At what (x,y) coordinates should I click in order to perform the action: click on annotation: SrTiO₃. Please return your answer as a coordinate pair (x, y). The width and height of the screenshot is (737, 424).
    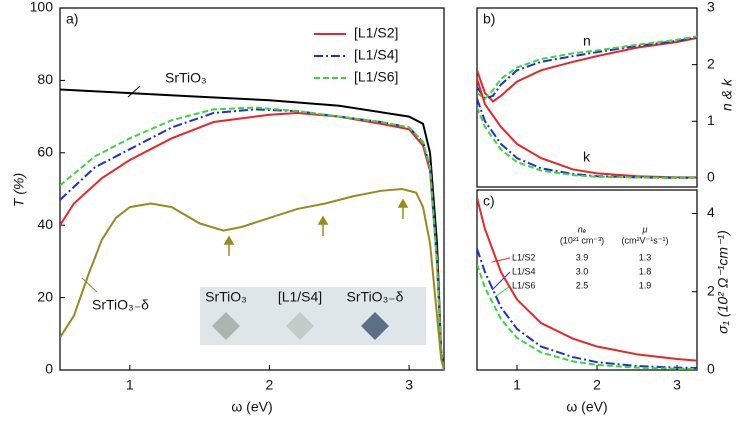
    Looking at the image, I should click on (186, 78).